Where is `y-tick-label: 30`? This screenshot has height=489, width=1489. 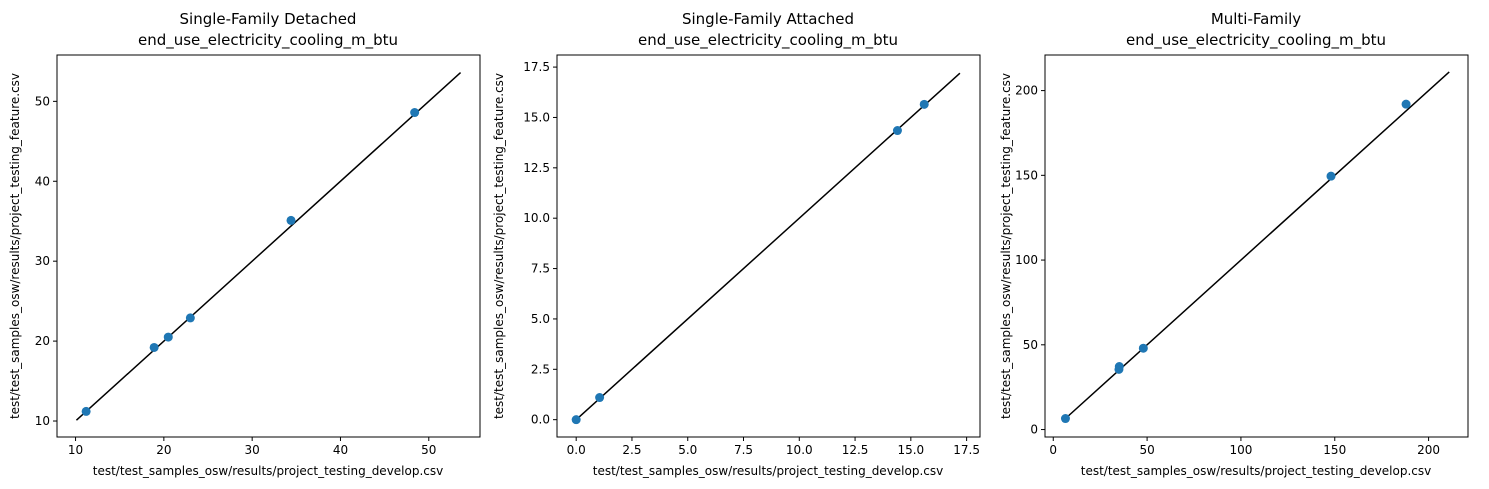 y-tick-label: 30 is located at coordinates (42, 261).